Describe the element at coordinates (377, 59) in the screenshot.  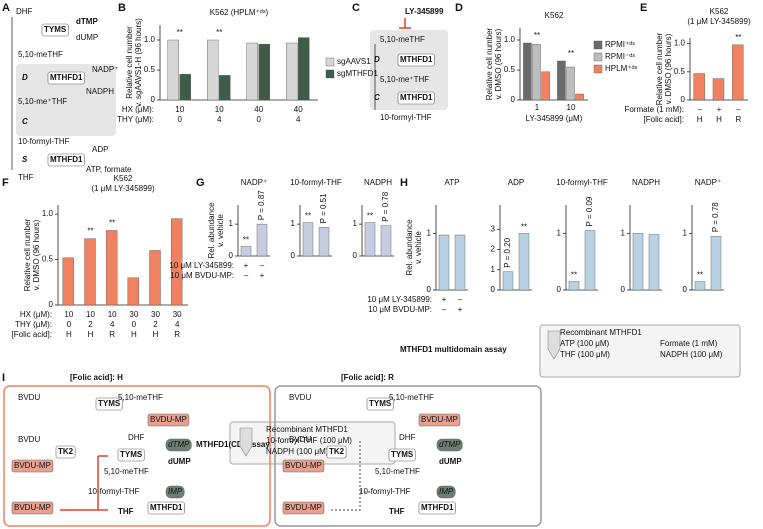
I see `diagram-label: D` at that location.